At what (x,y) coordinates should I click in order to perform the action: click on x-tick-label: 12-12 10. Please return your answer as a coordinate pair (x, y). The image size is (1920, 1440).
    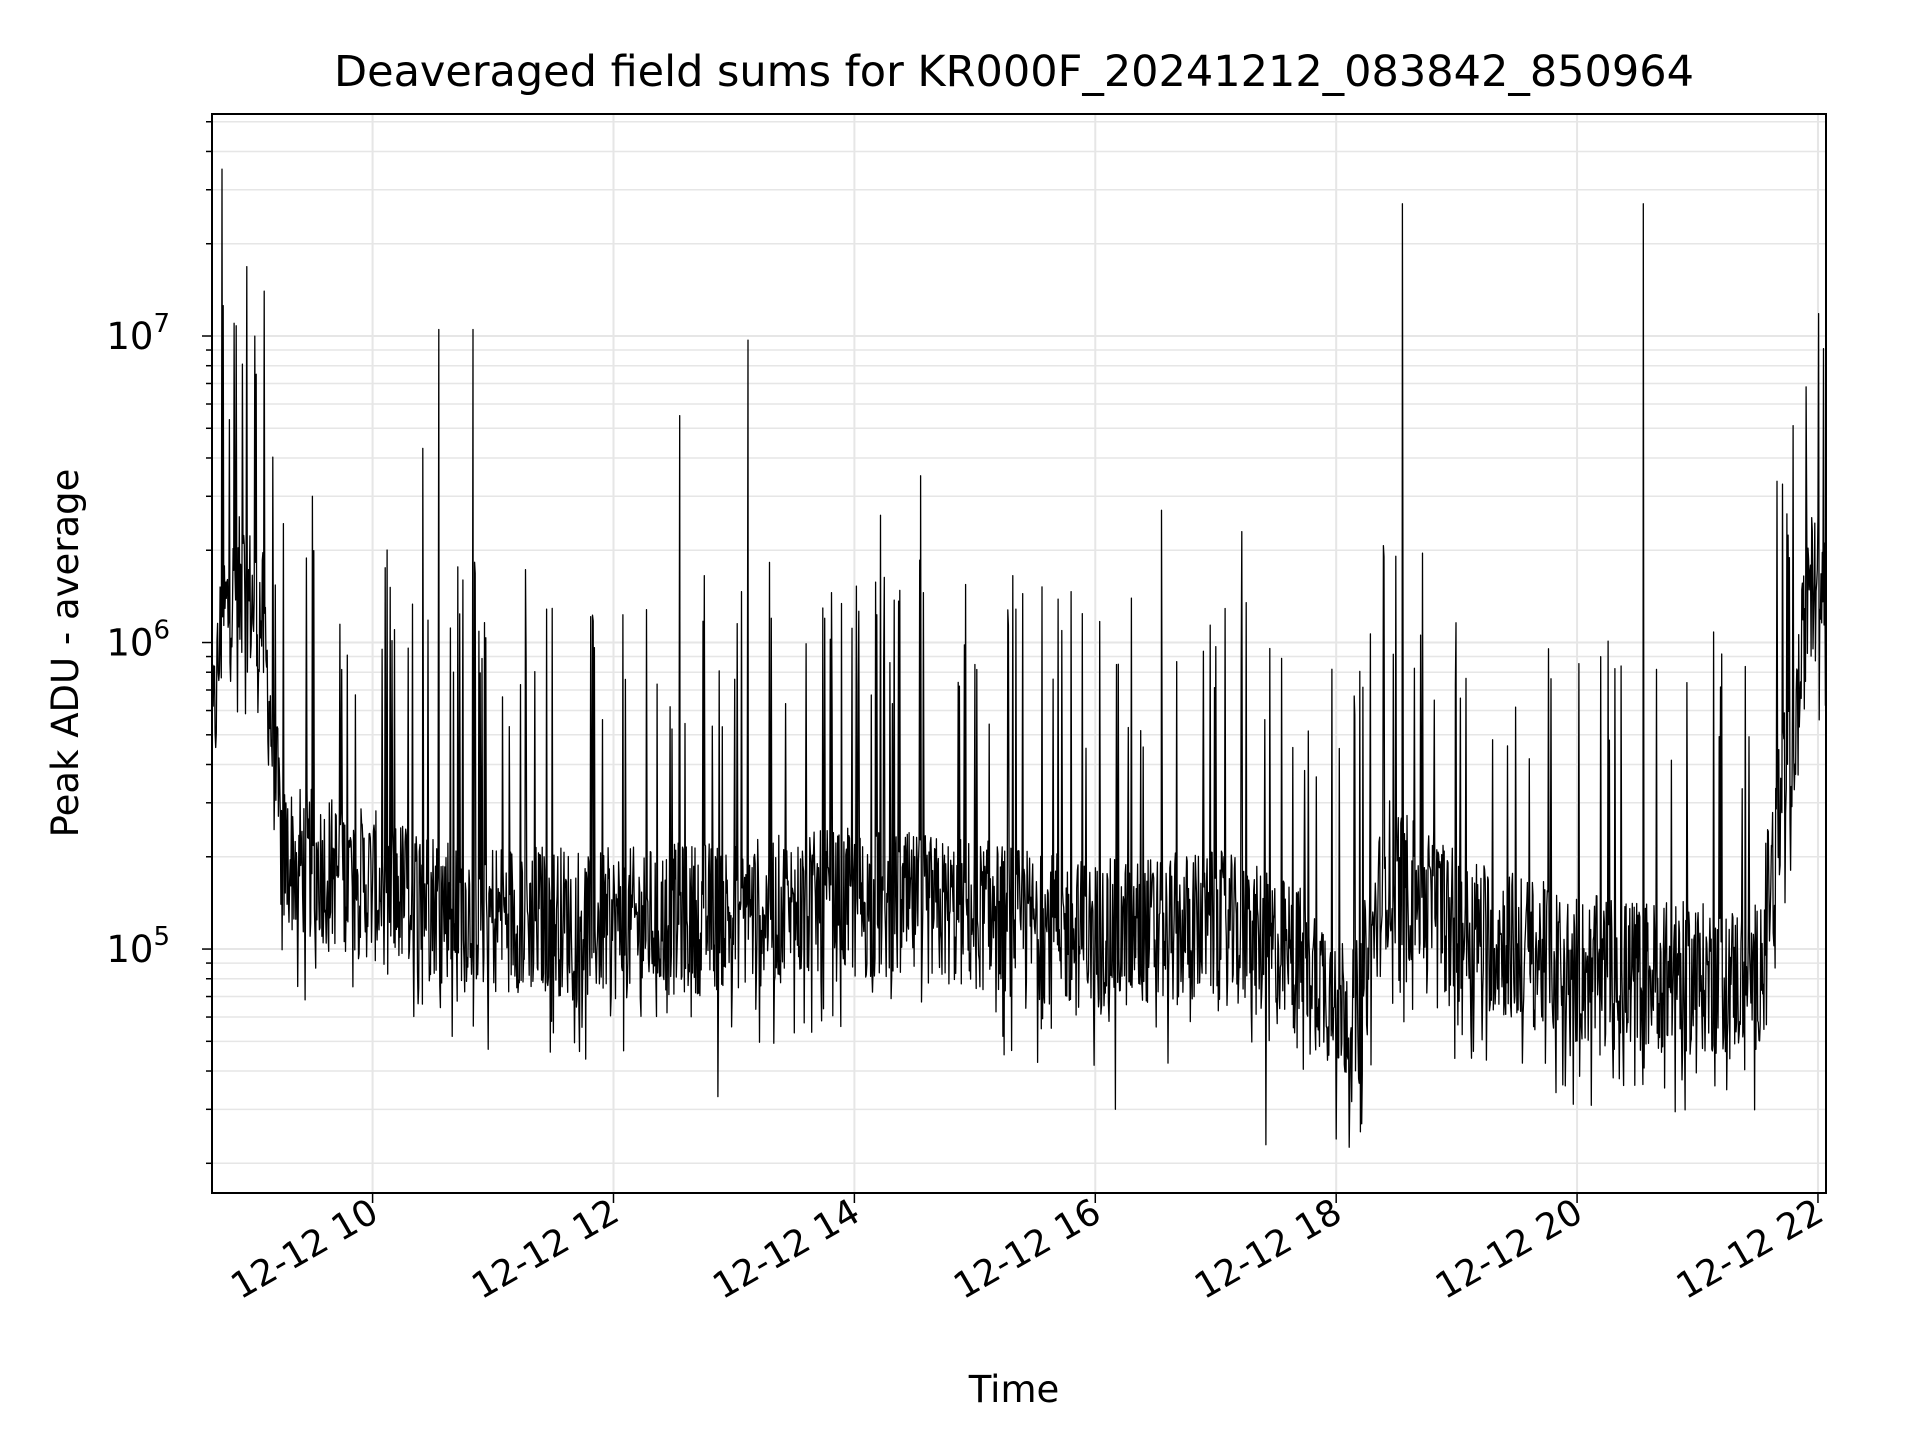
    Looking at the image, I should click on (304, 1249).